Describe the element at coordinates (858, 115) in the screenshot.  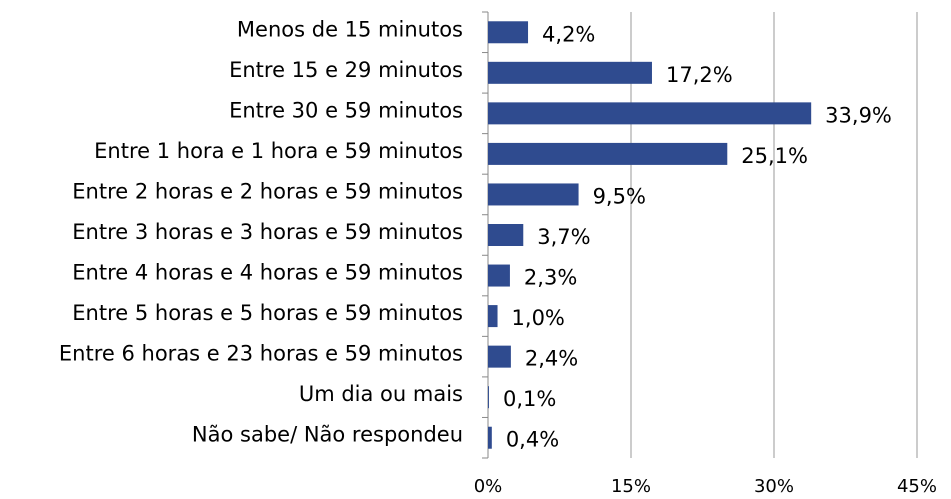
I see `value-label: 33,9%` at that location.